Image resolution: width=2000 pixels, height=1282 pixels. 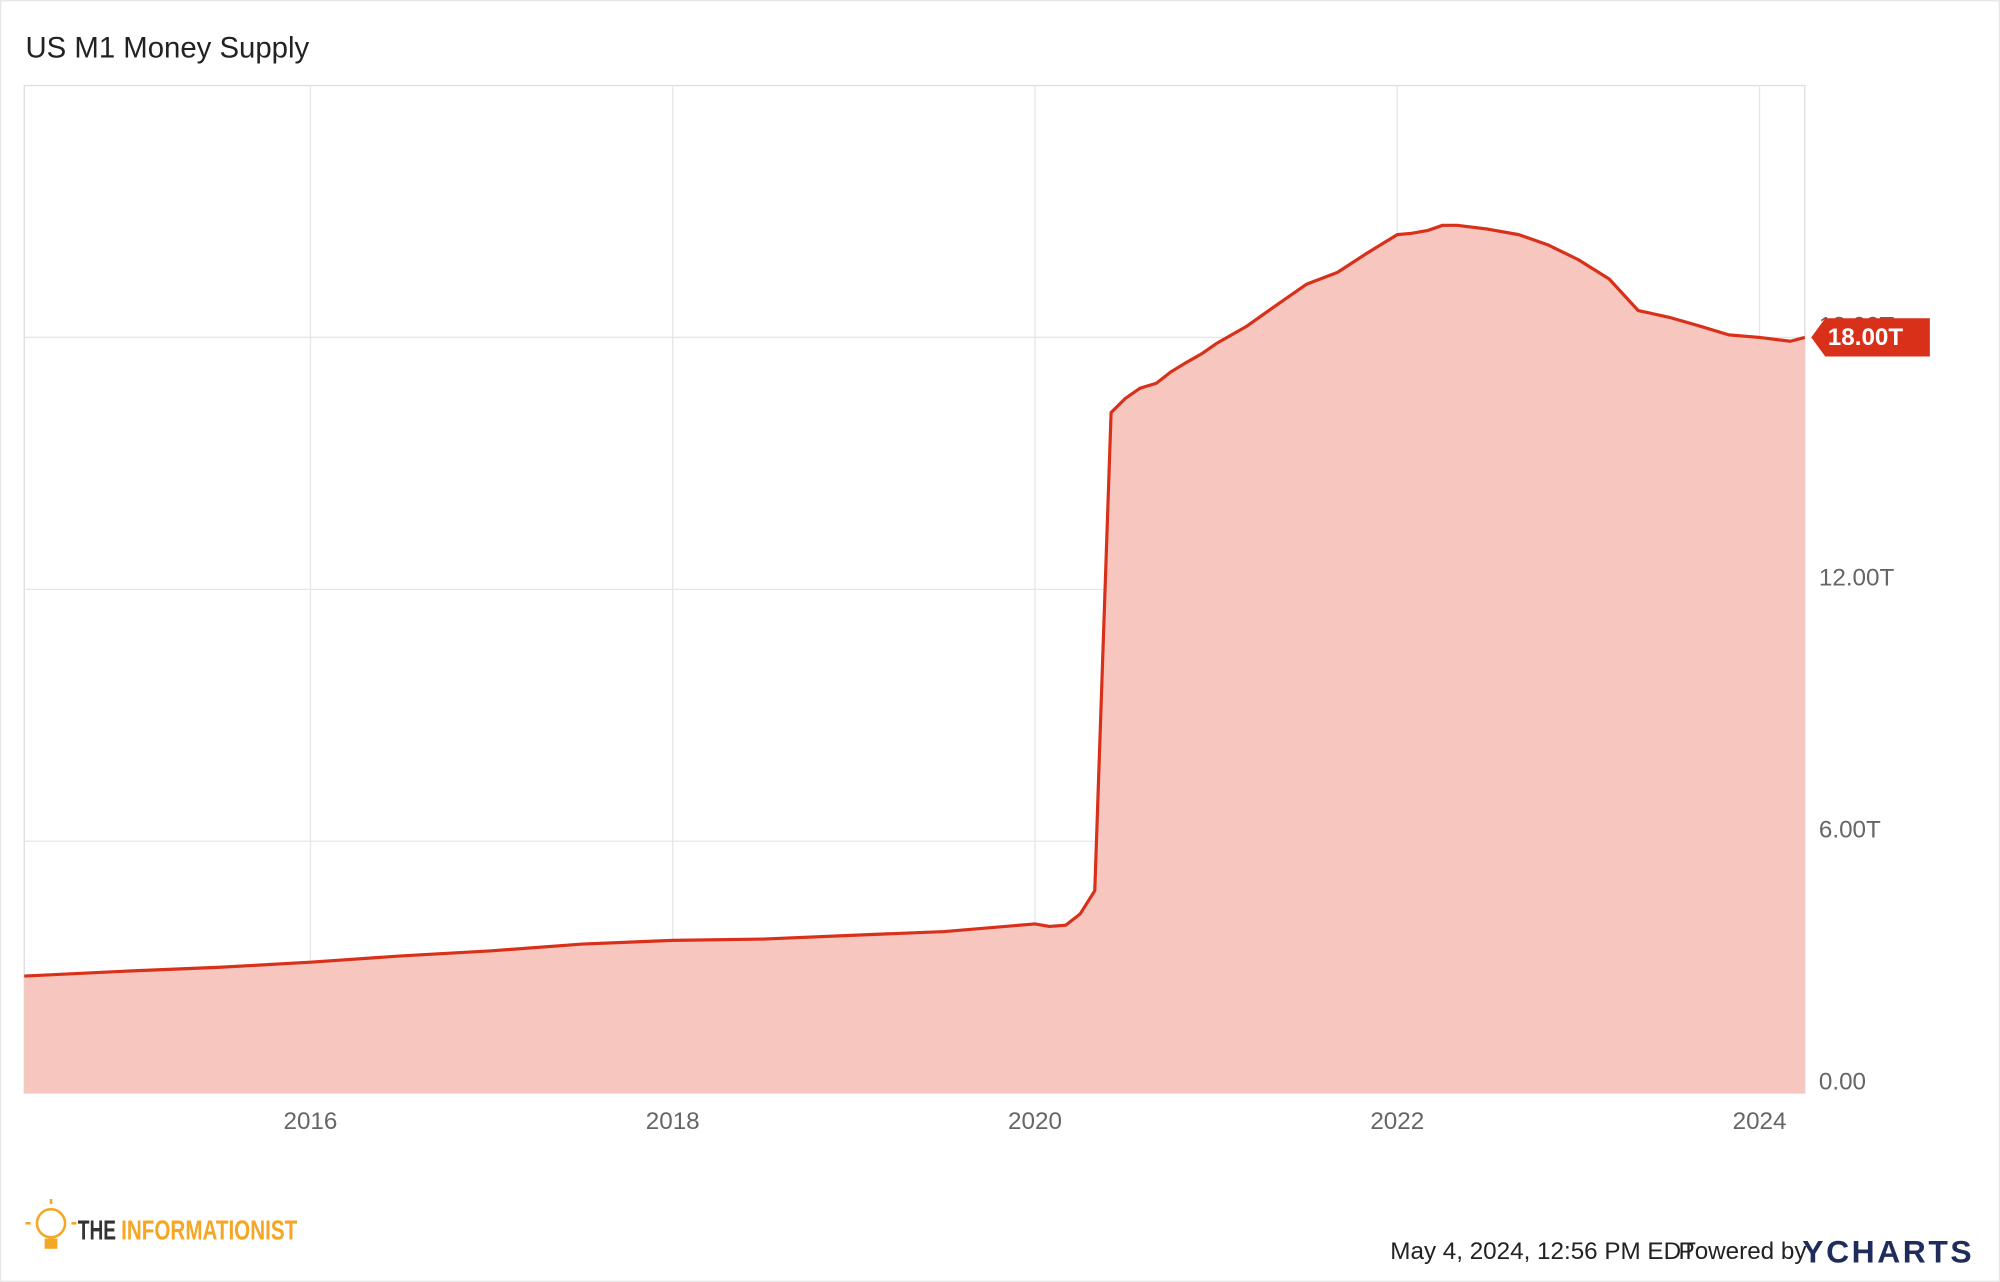 I want to click on x-tick-label: 2016, so click(x=310, y=1121).